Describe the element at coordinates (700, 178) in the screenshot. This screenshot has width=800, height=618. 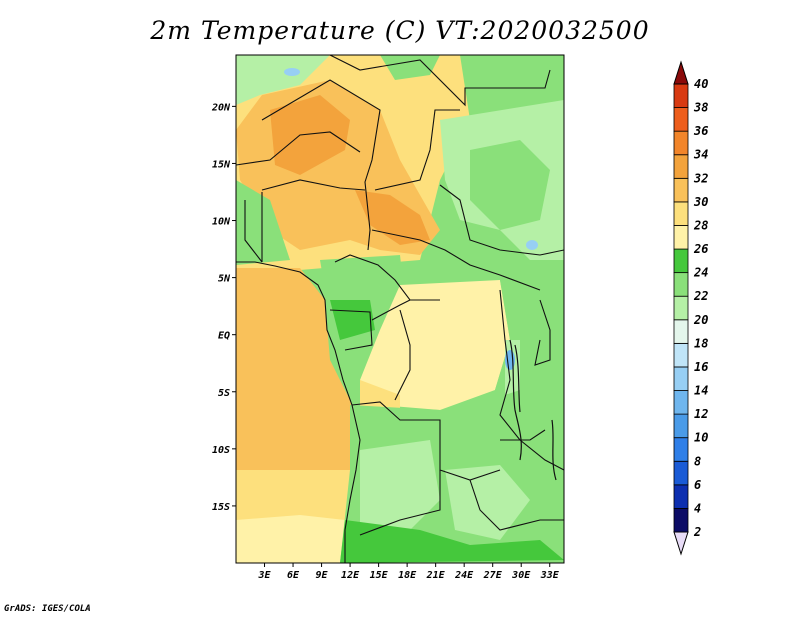
I see `colorbar-label: 32` at that location.